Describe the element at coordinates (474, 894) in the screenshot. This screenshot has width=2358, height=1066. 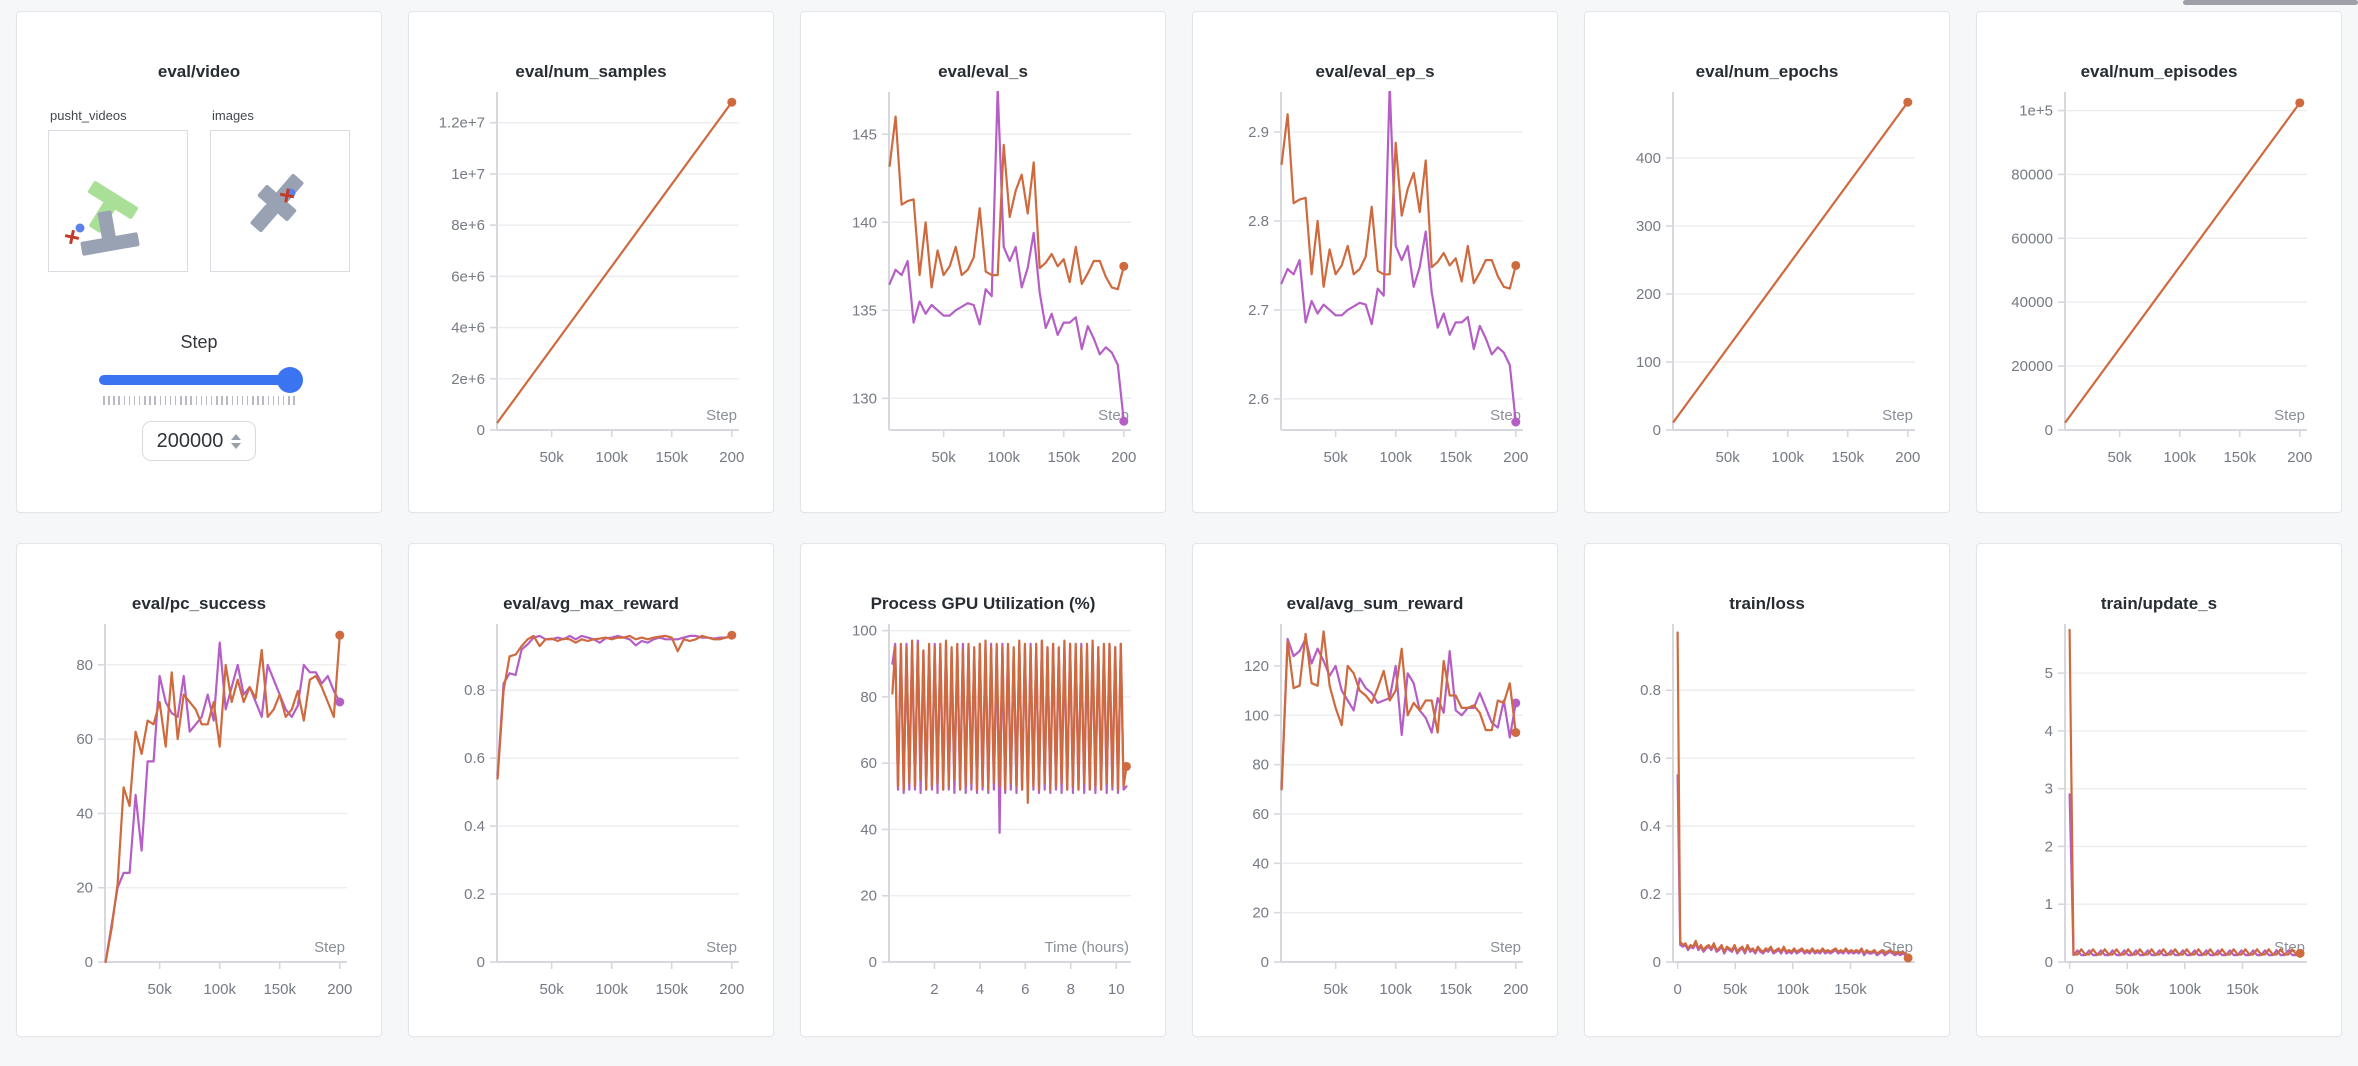
I see `y-axis-tick-label: 0.2` at that location.